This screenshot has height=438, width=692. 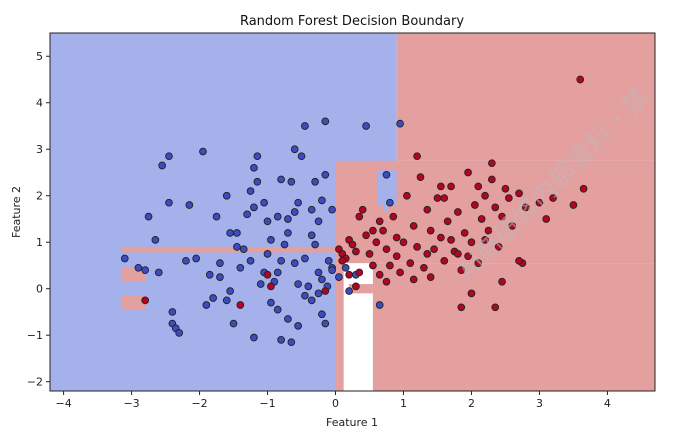 I want to click on y-tick-label: −1, so click(x=35, y=335).